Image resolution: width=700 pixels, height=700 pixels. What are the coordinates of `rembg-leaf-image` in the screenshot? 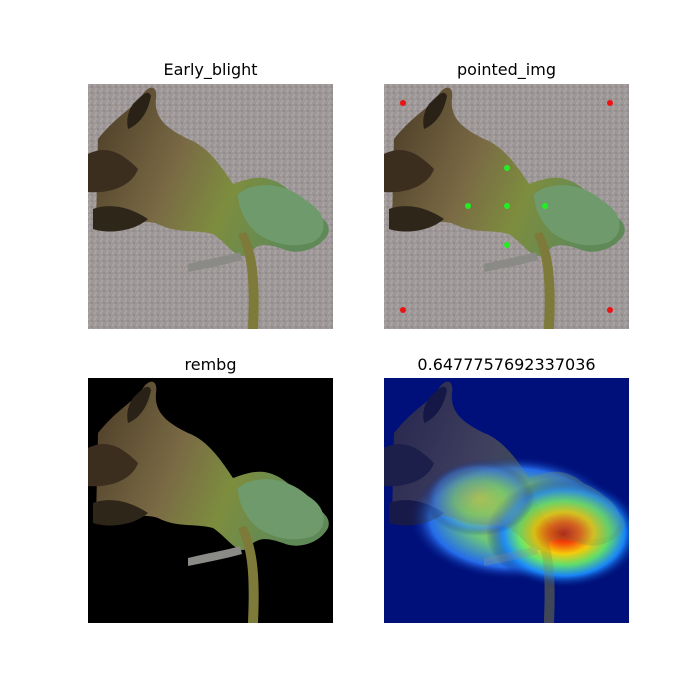 It's located at (210, 500).